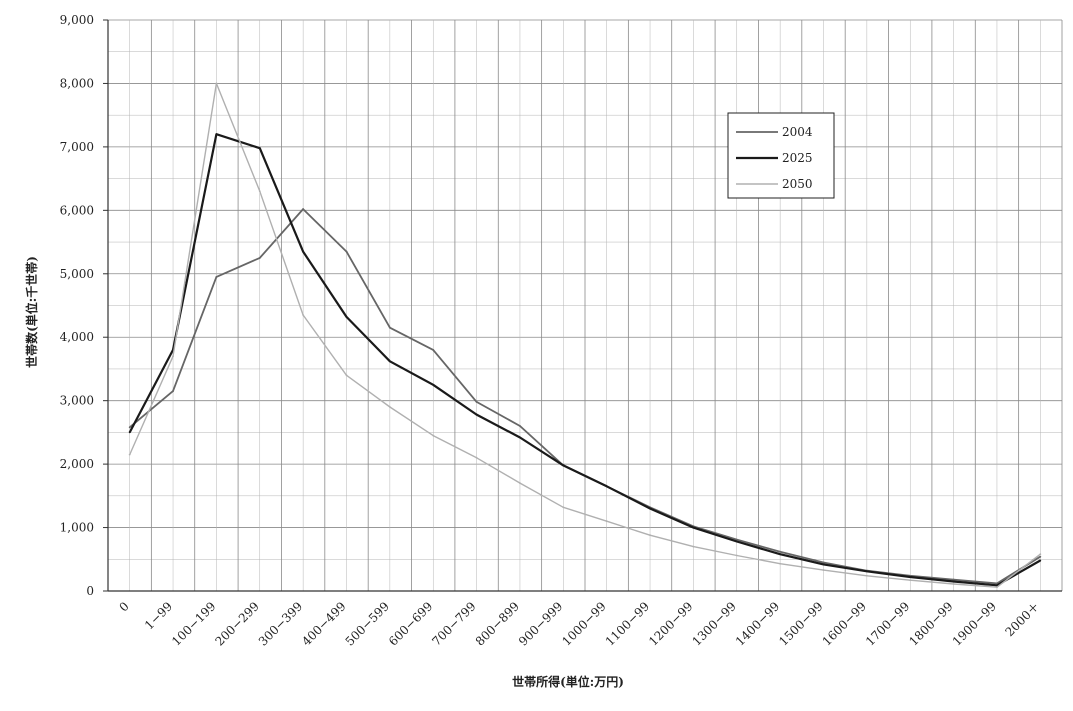  What do you see at coordinates (77, 528) in the screenshot?
I see `y-tick-label: 1,000` at bounding box center [77, 528].